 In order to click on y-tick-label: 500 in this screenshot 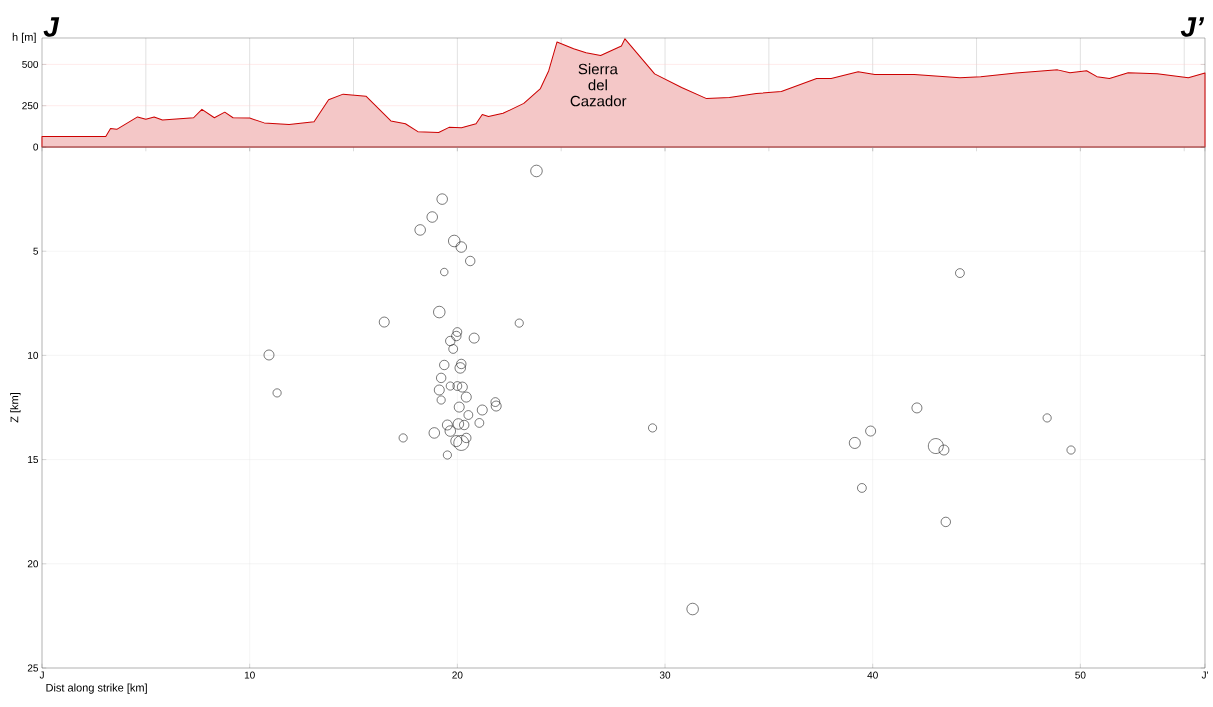, I will do `click(30, 64)`.